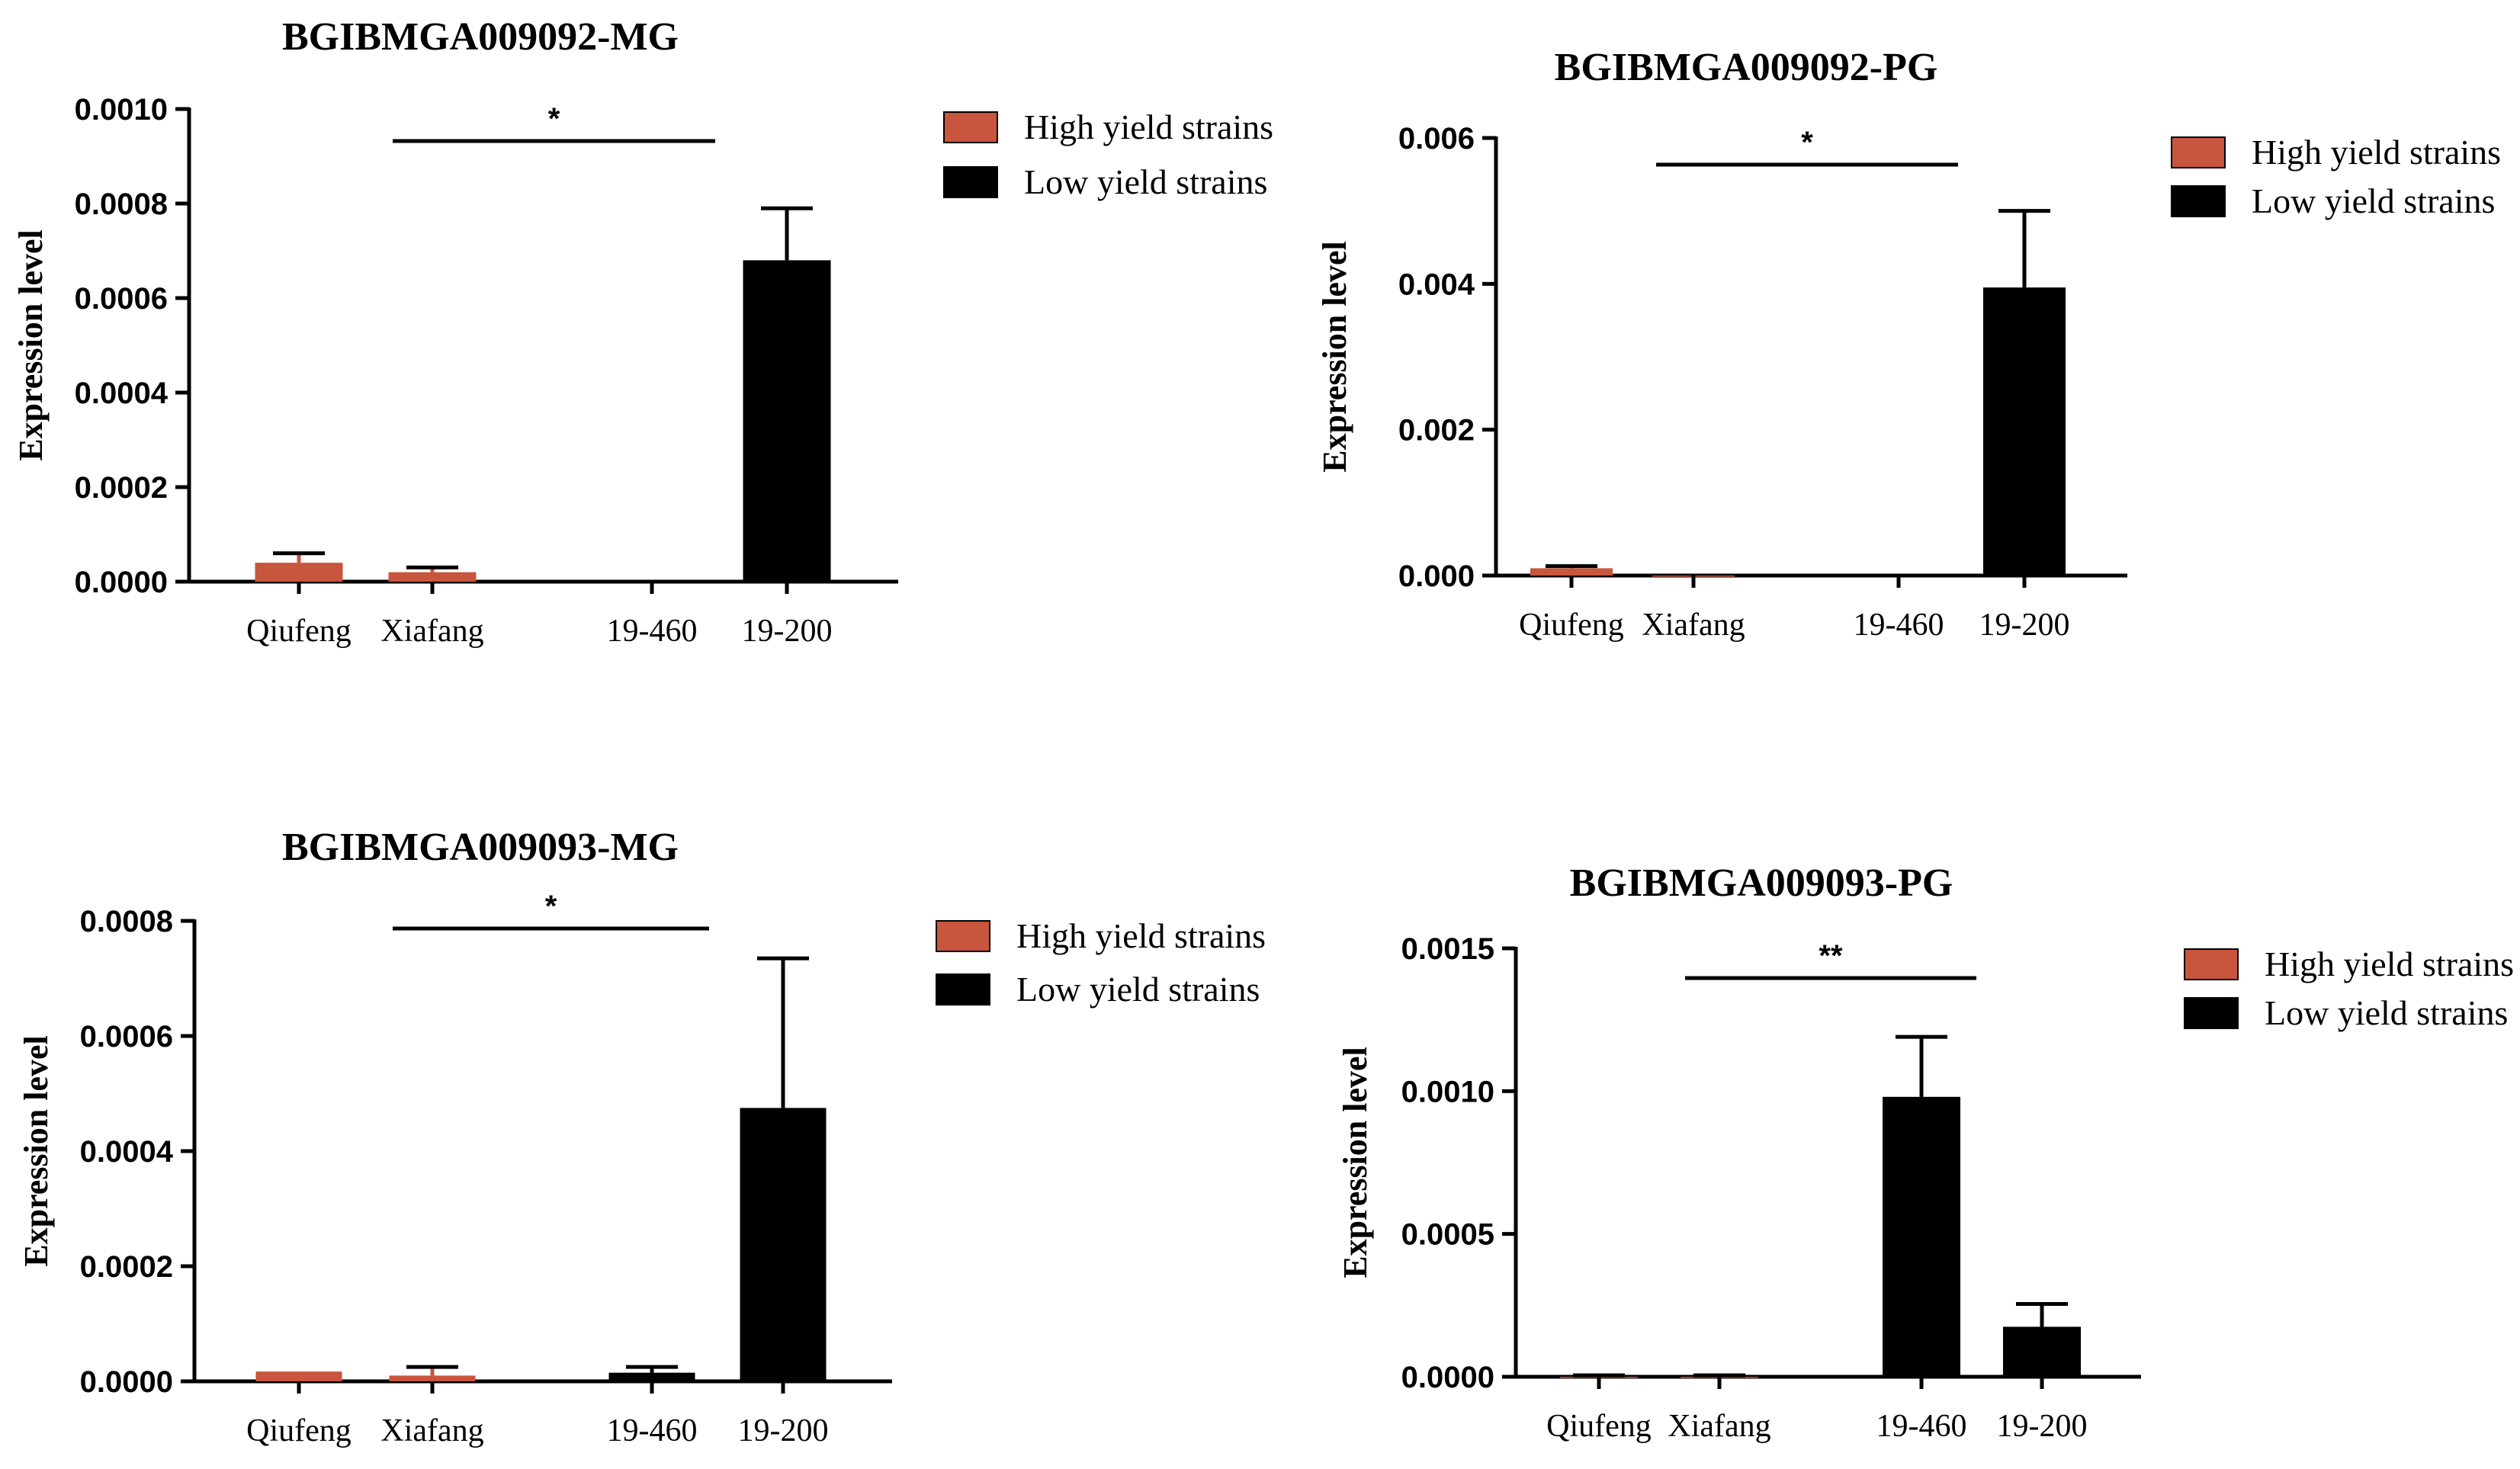 The width and height of the screenshot is (2520, 1469). Describe the element at coordinates (1436, 284) in the screenshot. I see `y-tick-label: 0.004` at that location.